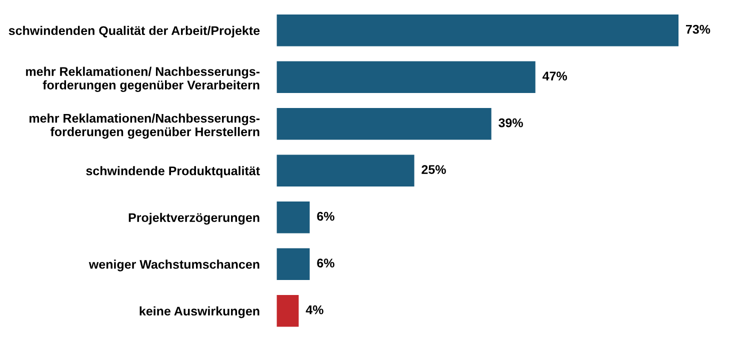 This screenshot has height=340, width=730. What do you see at coordinates (555, 76) in the screenshot?
I see `data-label: 47%` at bounding box center [555, 76].